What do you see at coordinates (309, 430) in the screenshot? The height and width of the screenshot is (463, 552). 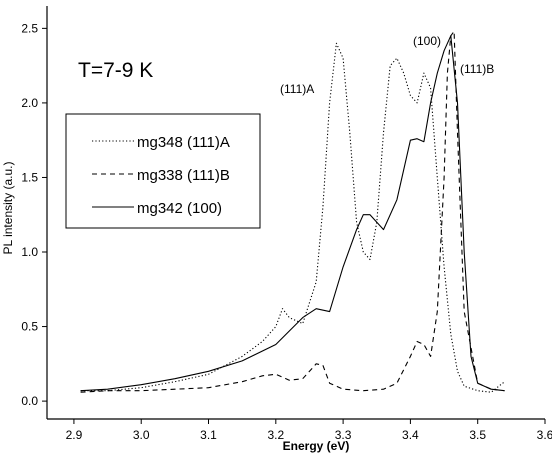 I see `x-ticks: 2.9 3.0 3.1 3.2 3.3 3.4 3.5 3.6` at bounding box center [309, 430].